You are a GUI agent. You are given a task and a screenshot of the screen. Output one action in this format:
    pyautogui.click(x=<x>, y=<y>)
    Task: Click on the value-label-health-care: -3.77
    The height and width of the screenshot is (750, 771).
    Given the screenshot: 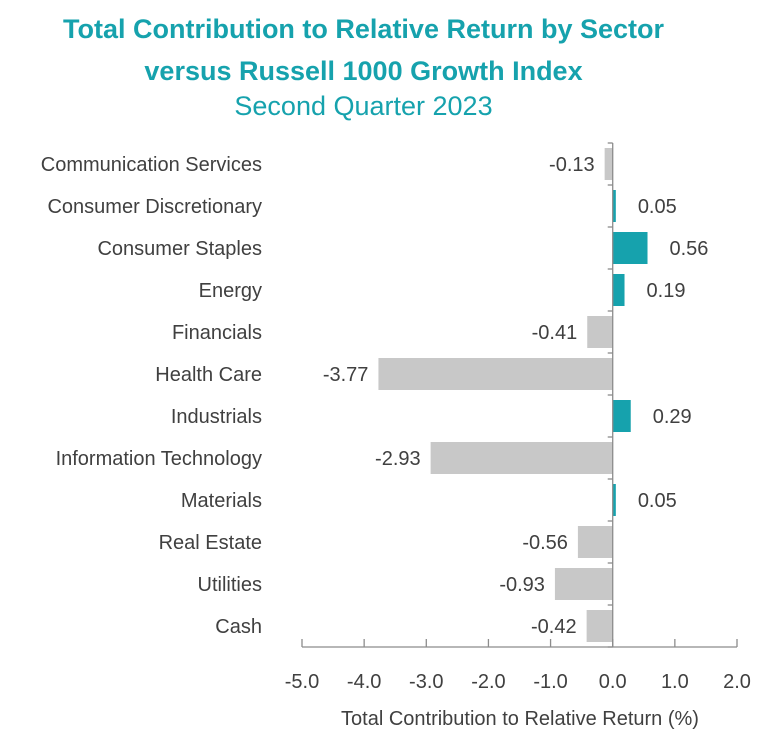 What is the action you would take?
    pyautogui.click(x=346, y=375)
    